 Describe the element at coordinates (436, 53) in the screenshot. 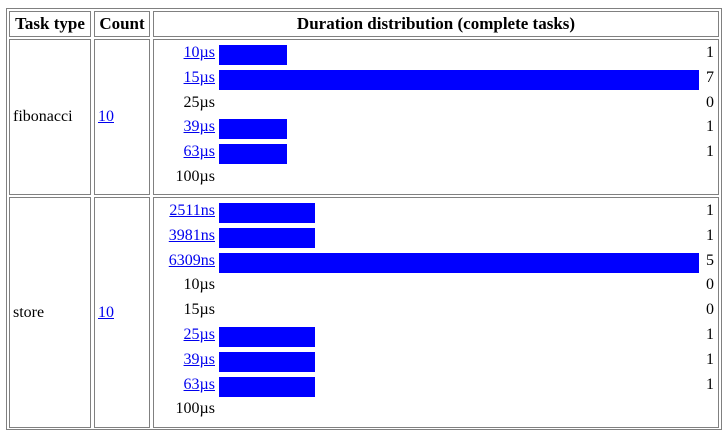

I see `histogram-row: 10µs 1` at that location.